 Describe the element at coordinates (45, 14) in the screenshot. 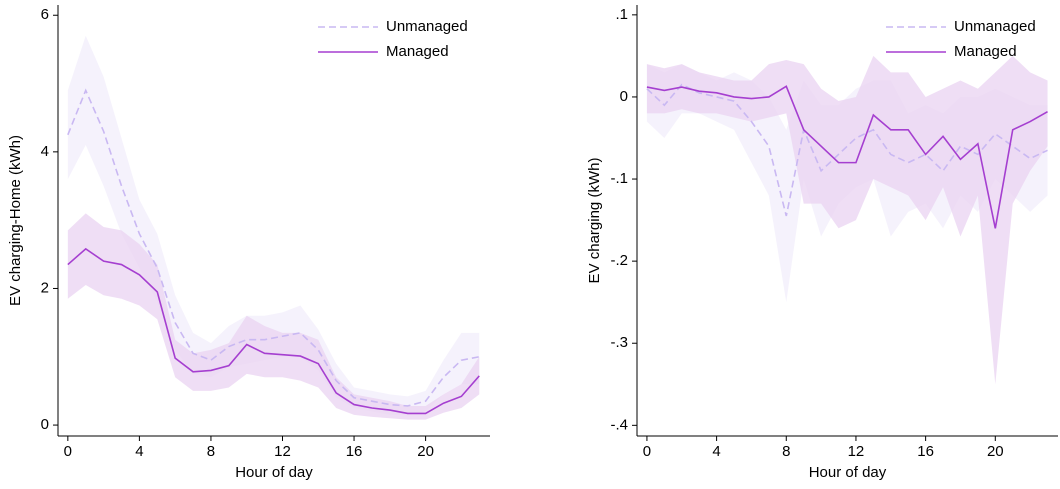

I see `y-tick-label: 6` at that location.